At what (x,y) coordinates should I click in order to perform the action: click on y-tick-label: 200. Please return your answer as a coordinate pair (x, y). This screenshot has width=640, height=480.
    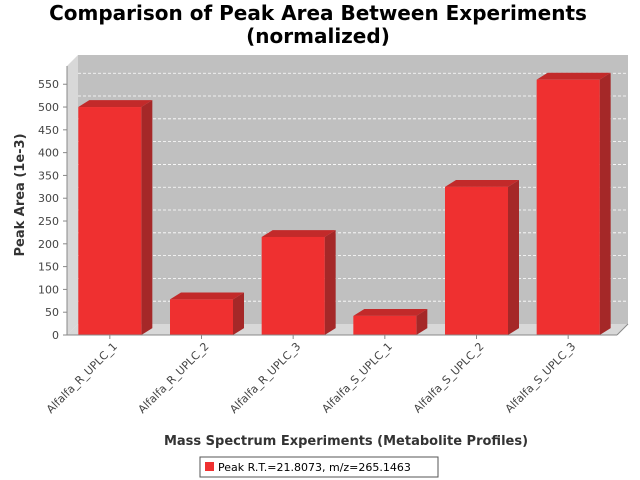
    Looking at the image, I should click on (48, 244).